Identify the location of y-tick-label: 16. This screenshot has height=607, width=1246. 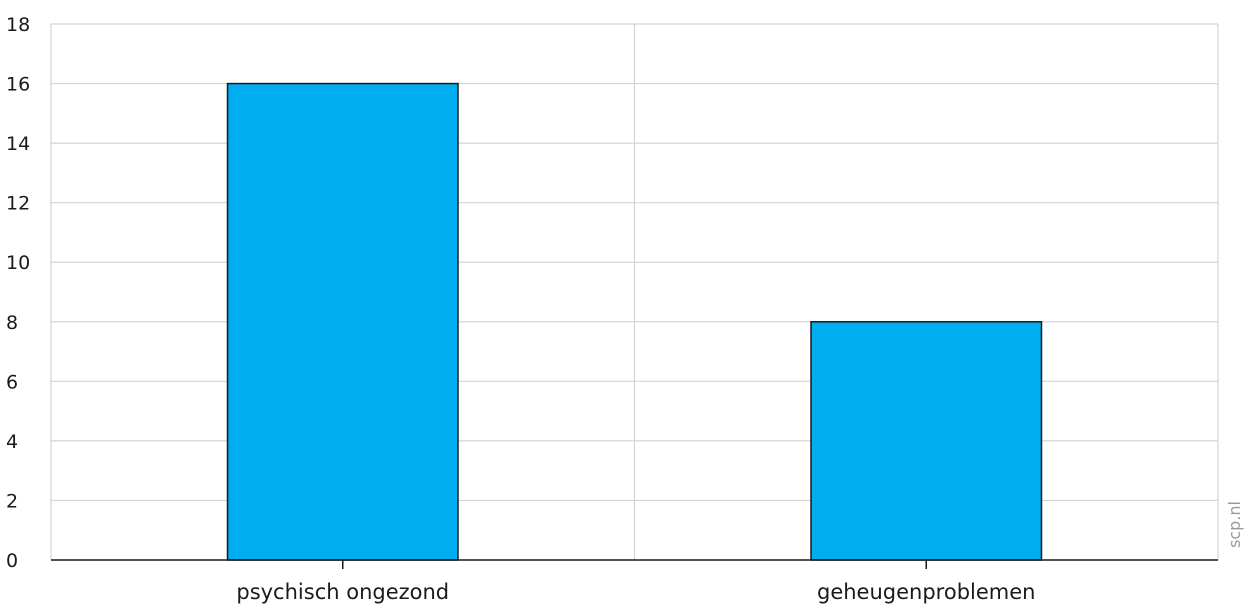
(18, 85).